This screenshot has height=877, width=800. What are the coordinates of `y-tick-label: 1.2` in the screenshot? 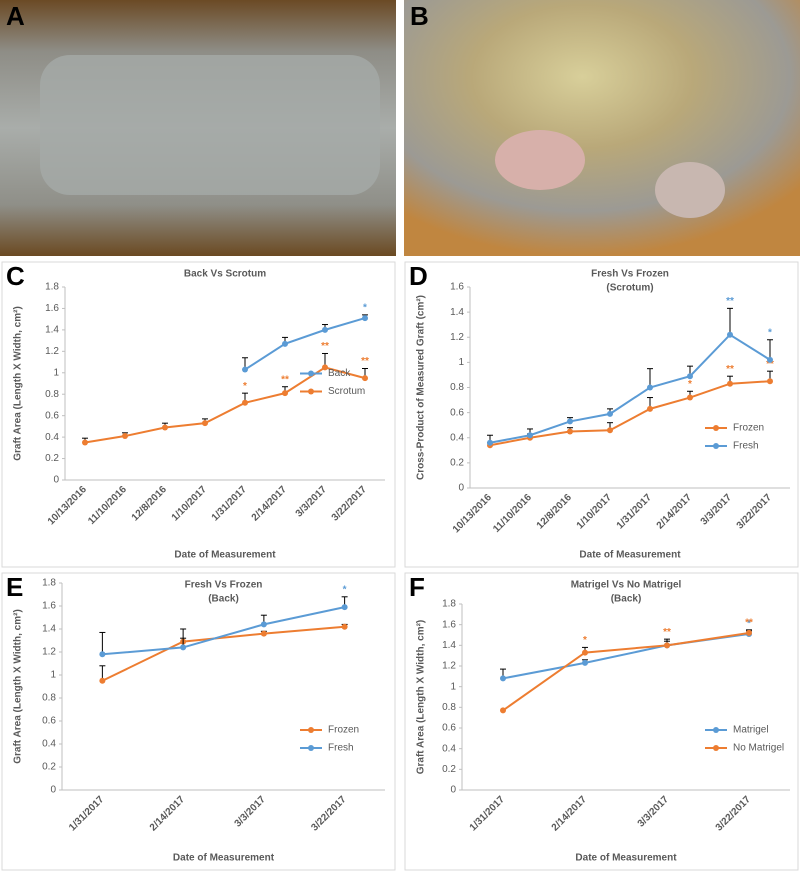 It's located at (457, 337).